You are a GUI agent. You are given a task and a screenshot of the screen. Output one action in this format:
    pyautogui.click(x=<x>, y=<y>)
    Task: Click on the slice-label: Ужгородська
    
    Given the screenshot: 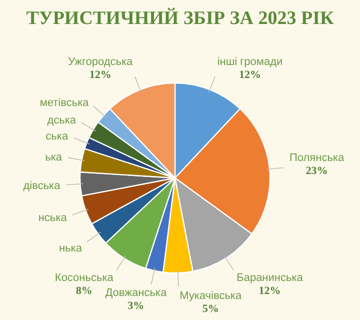 What is the action you would take?
    pyautogui.click(x=101, y=62)
    